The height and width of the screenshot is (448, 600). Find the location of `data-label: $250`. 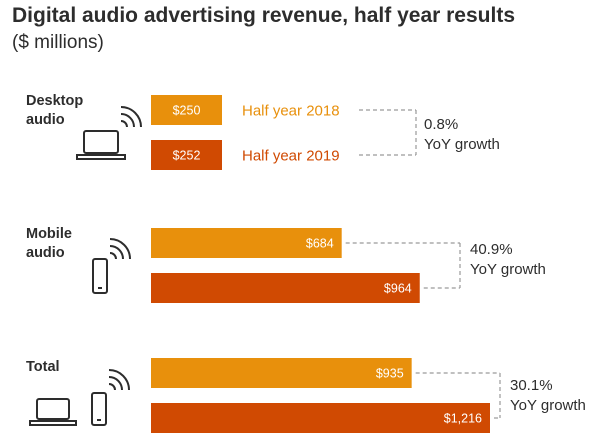

data-label: $250 is located at coordinates (187, 111).